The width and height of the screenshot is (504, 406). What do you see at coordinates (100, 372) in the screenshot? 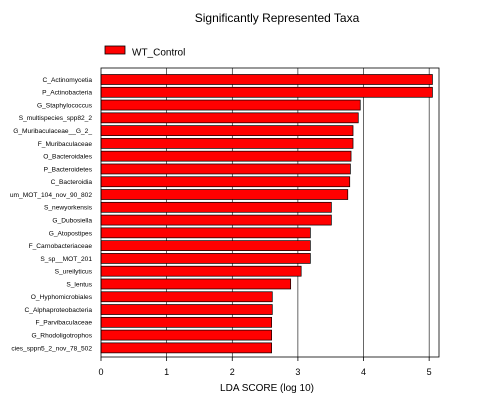
I see `x-tick-label: 0` at bounding box center [100, 372].